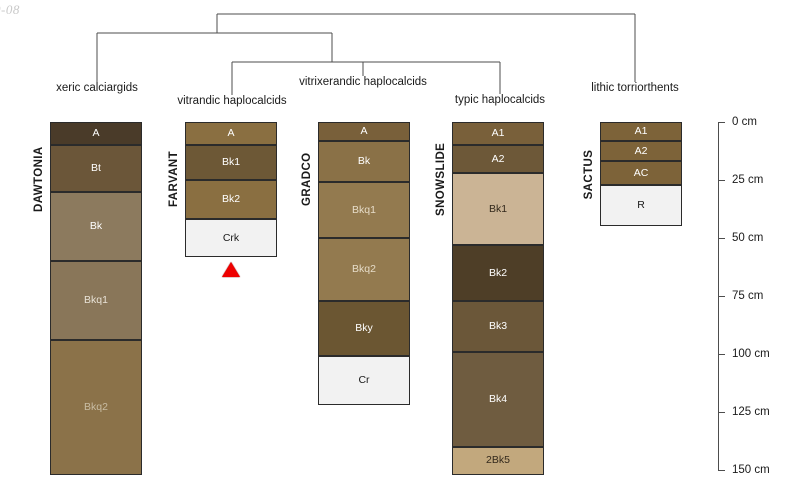 This screenshot has height=500, width=800. What do you see at coordinates (751, 470) in the screenshot?
I see `axis-tick-label: 150 cm` at bounding box center [751, 470].